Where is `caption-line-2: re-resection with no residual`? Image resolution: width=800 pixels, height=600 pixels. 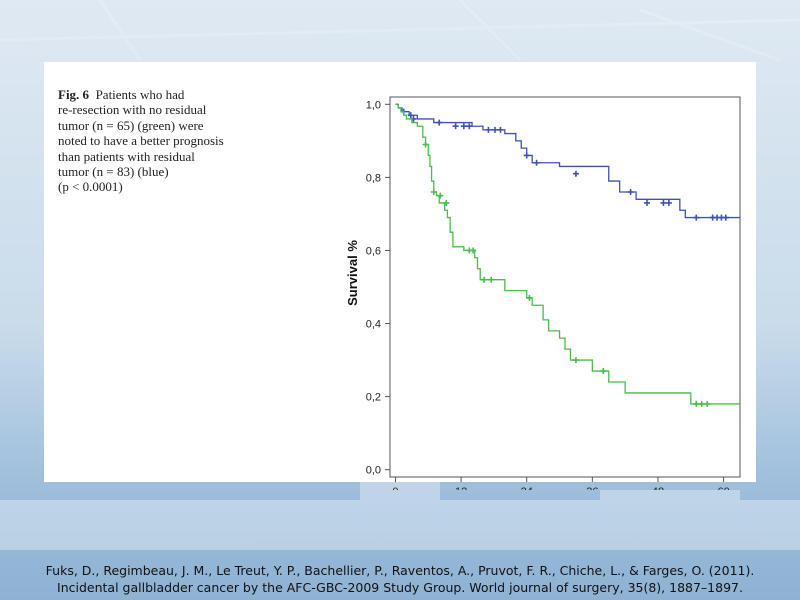
caption-line-2: re-resection with no residual is located at coordinates (132, 110).